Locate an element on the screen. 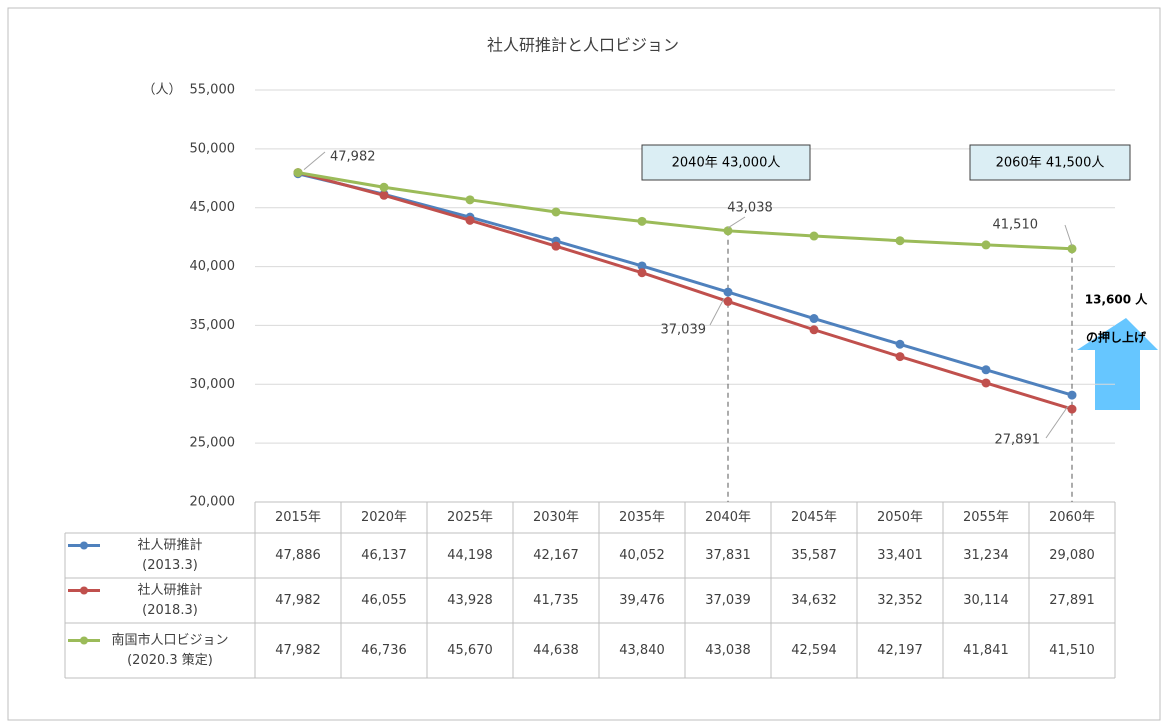  x-tick-label: 2045年 is located at coordinates (814, 517).